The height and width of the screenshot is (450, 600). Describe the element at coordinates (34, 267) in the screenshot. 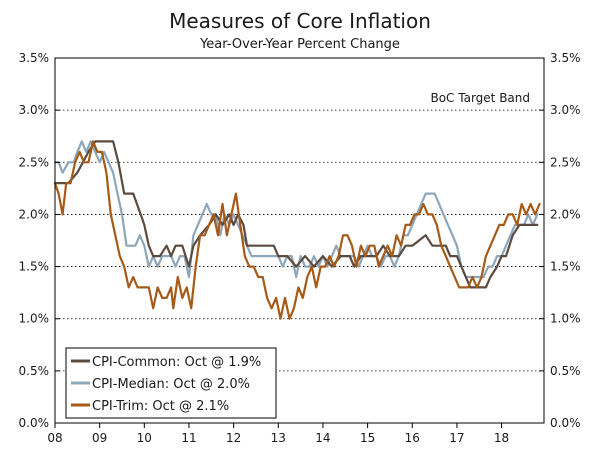

I see `y-tick-label-left: 1.5%` at that location.